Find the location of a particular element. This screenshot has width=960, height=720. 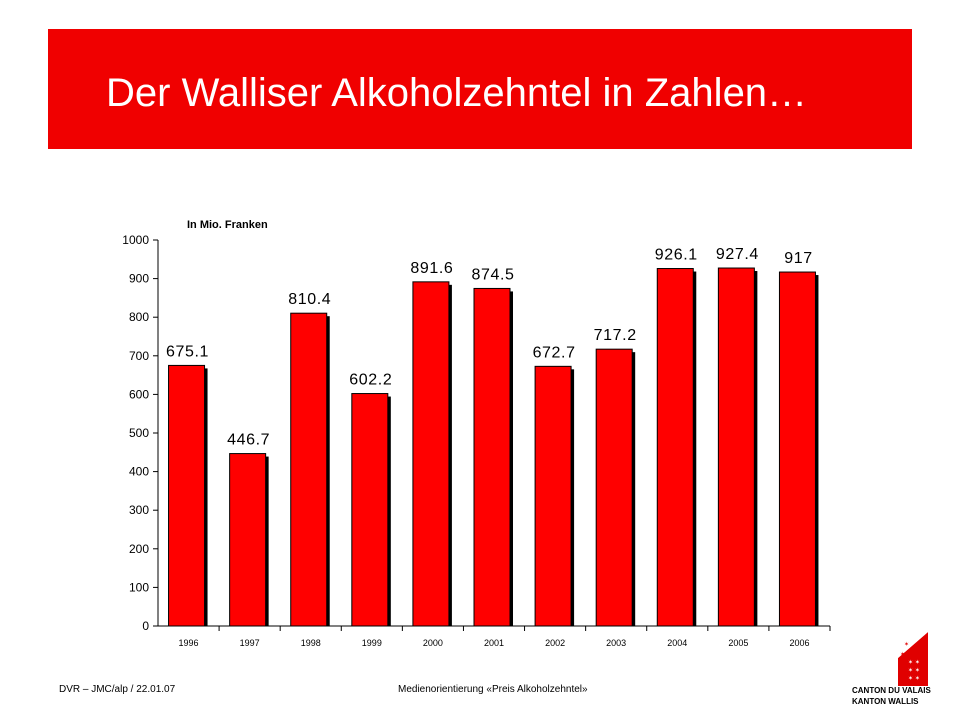

valais-coat-of-arms-icon: ✶ ✶ ✶ ✶ ✶ ✶ ✶ ✶ ✶ is located at coordinates (913, 659).